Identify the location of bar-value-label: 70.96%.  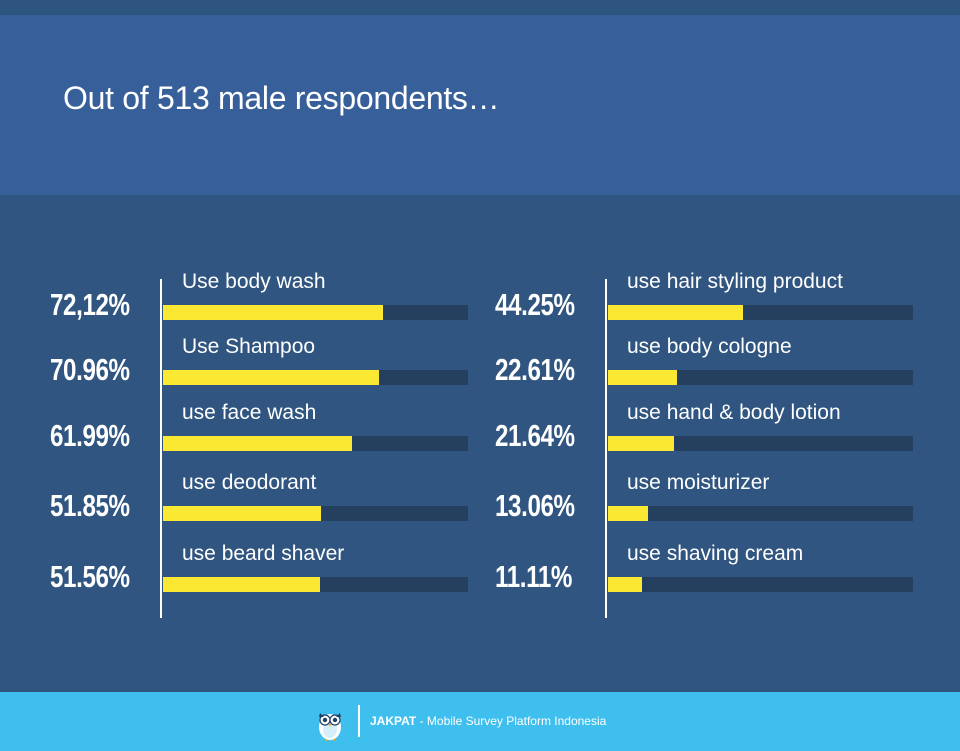
(90, 369).